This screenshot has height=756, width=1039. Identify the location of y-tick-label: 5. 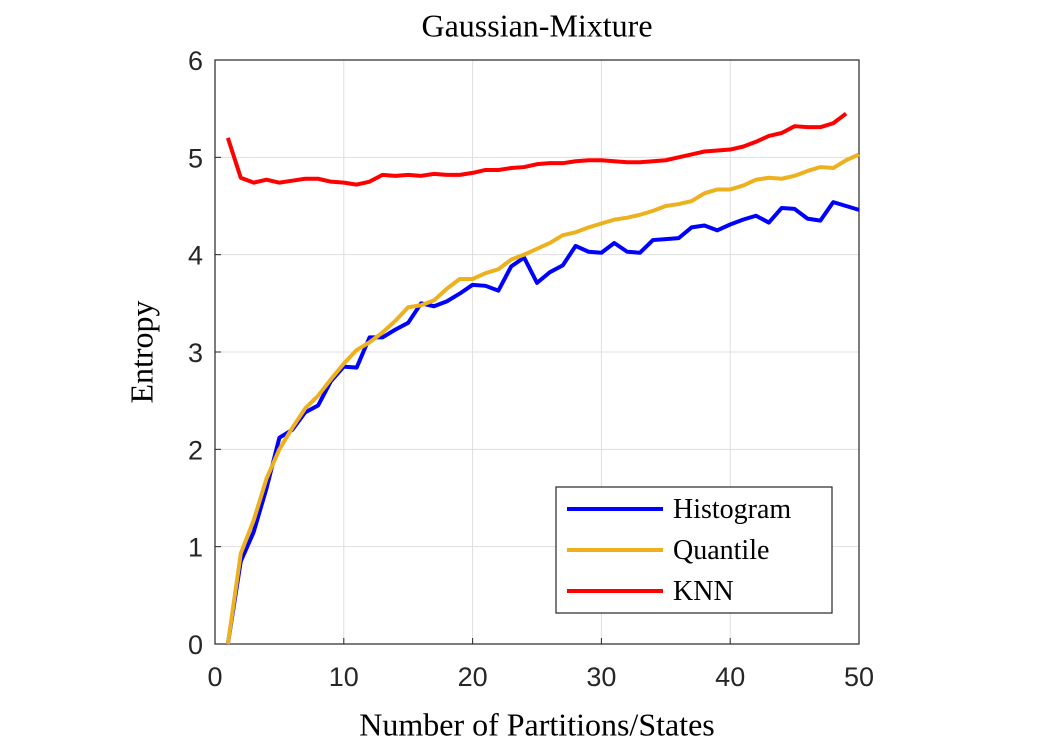
(195, 158).